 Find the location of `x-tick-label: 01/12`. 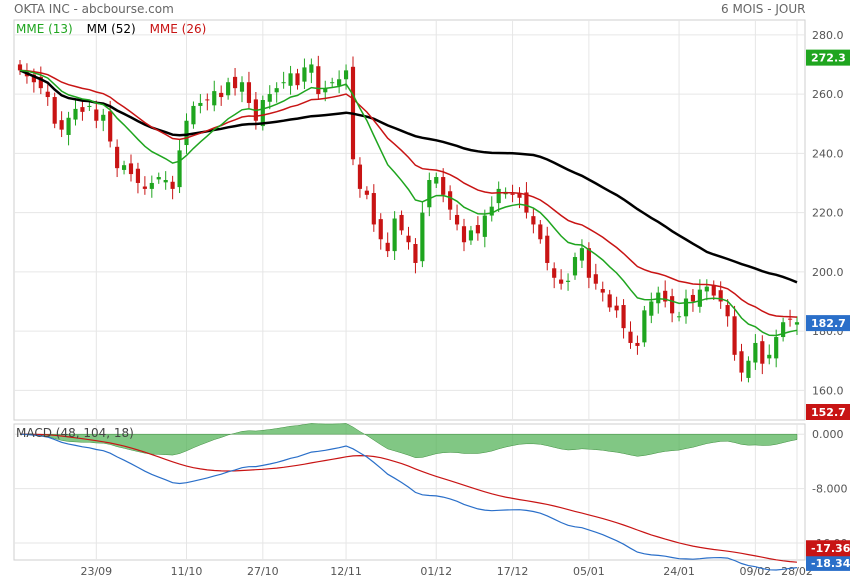

x-tick-label: 01/12 is located at coordinates (436, 571).